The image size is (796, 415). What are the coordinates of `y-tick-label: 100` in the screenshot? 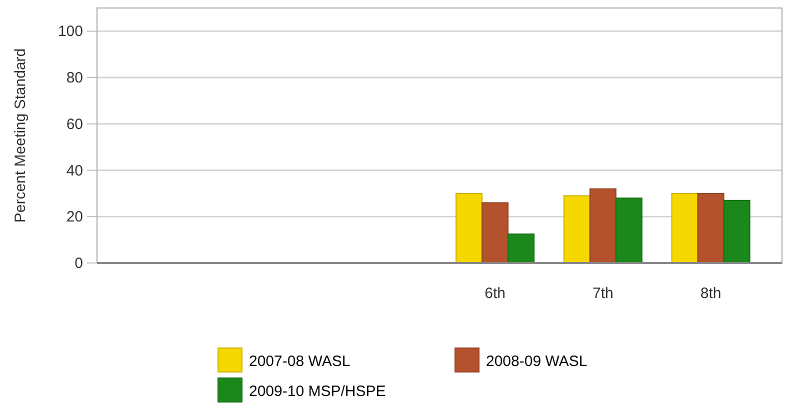 It's located at (70, 31).